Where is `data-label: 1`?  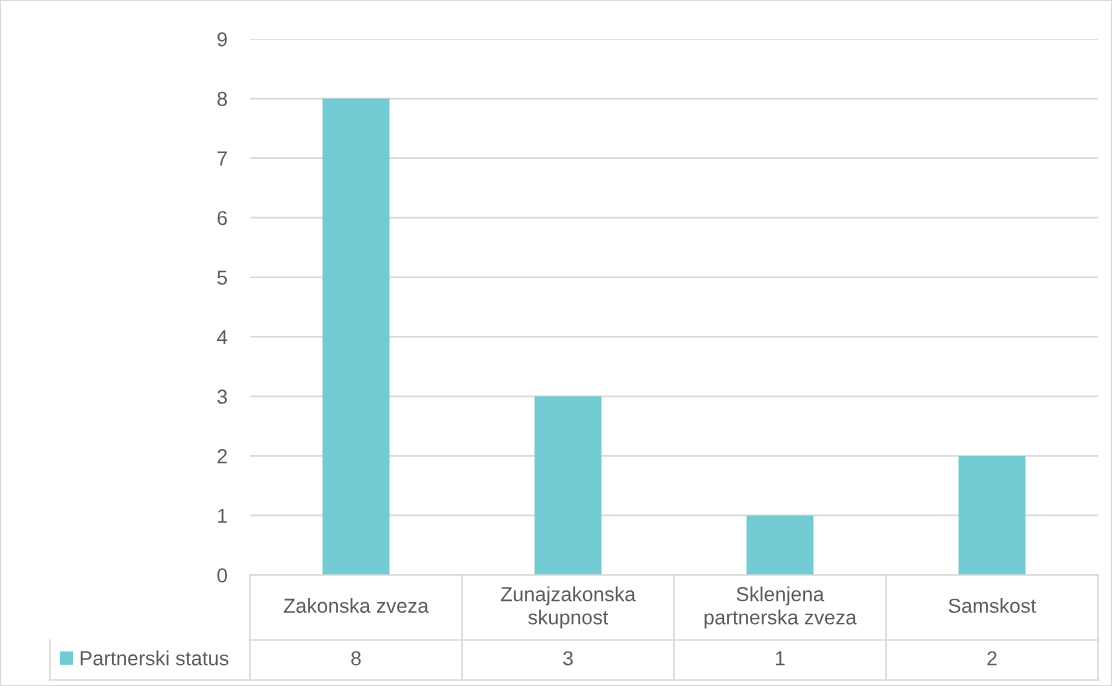
data-label: 1 is located at coordinates (780, 658).